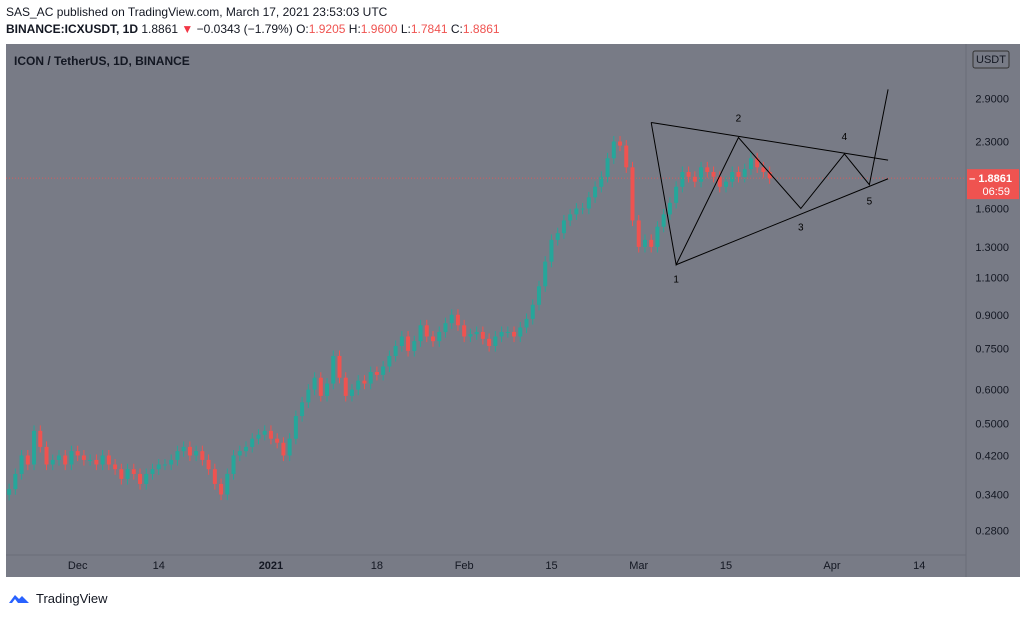 The image size is (1026, 617). What do you see at coordinates (996, 192) in the screenshot?
I see `countdown-label: 06:59` at bounding box center [996, 192].